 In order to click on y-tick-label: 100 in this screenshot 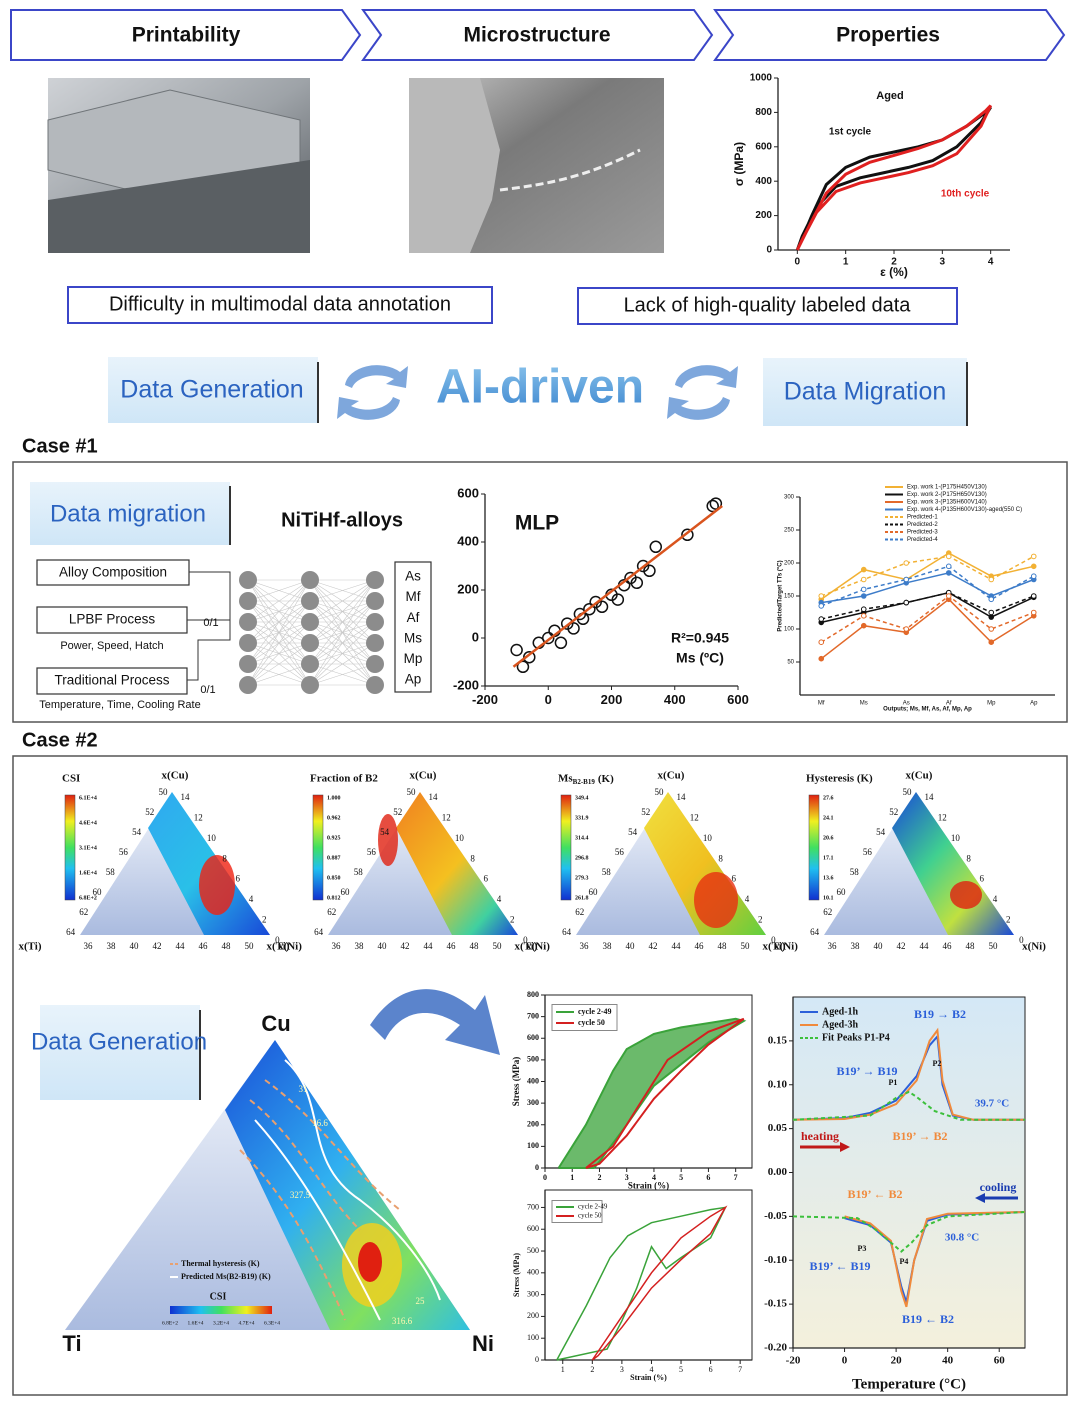, I will do `click(789, 630)`.